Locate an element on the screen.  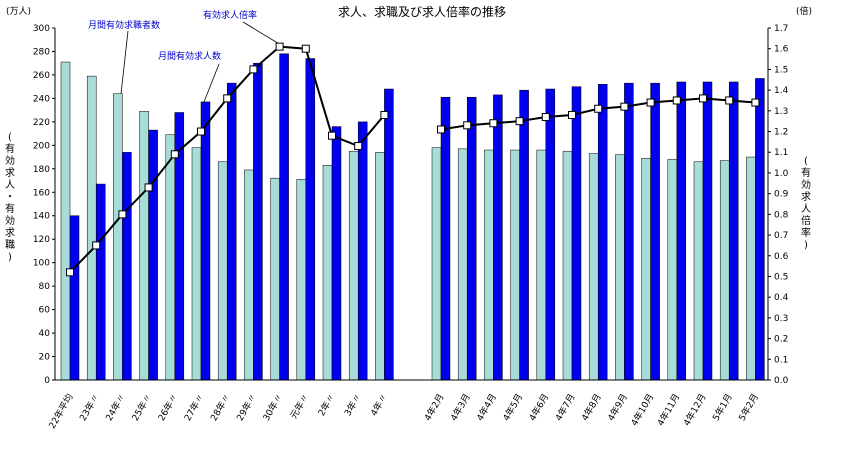
x-tick-label: 22年平均 is located at coordinates (61, 411).